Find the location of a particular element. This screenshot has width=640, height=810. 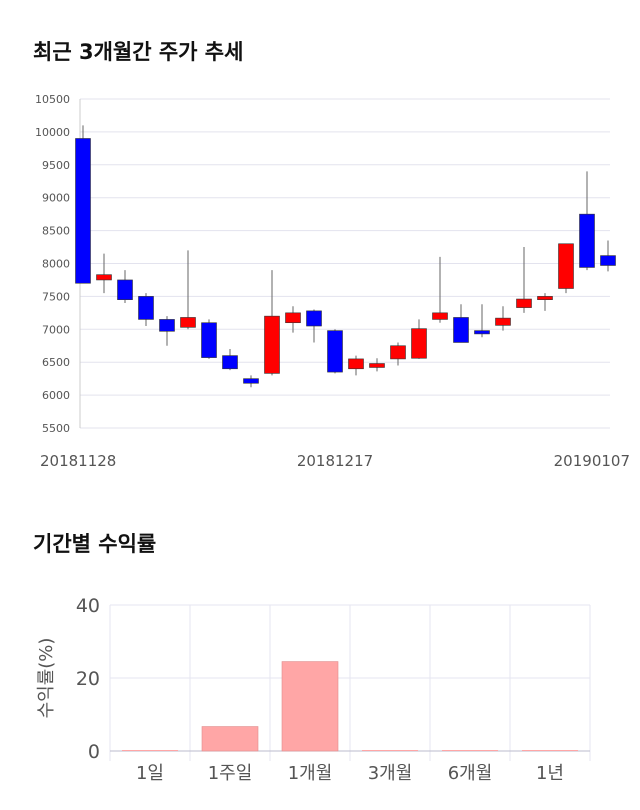

y-tick-label: 20 is located at coordinates (88, 679).